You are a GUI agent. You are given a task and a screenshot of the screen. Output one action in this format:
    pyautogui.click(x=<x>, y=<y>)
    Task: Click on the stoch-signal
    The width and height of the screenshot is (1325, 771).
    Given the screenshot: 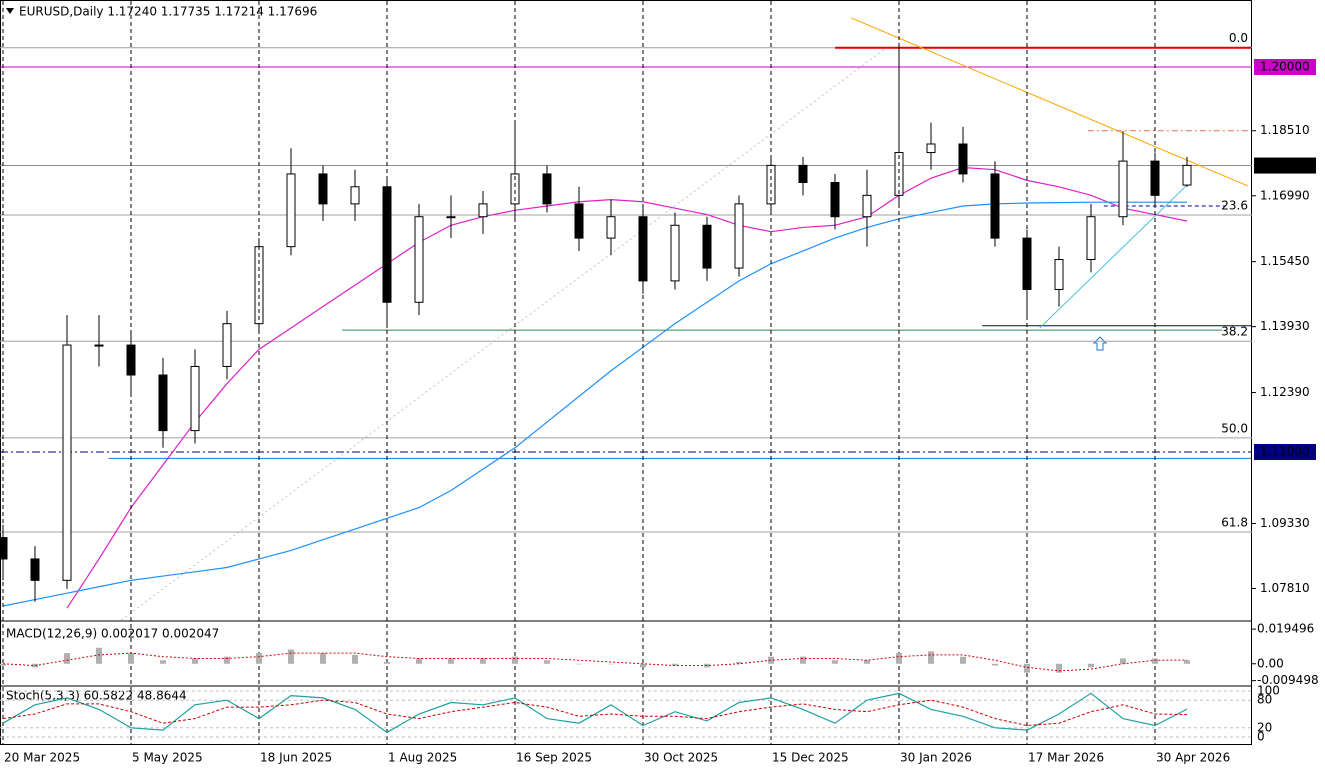 What is the action you would take?
    pyautogui.click(x=595, y=713)
    